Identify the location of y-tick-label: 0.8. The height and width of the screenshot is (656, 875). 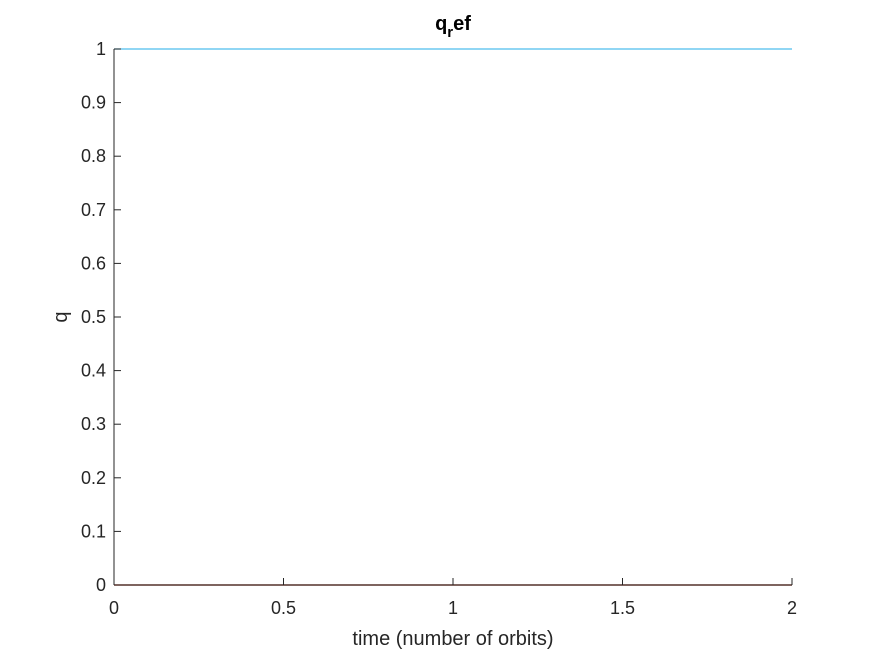
(93, 156).